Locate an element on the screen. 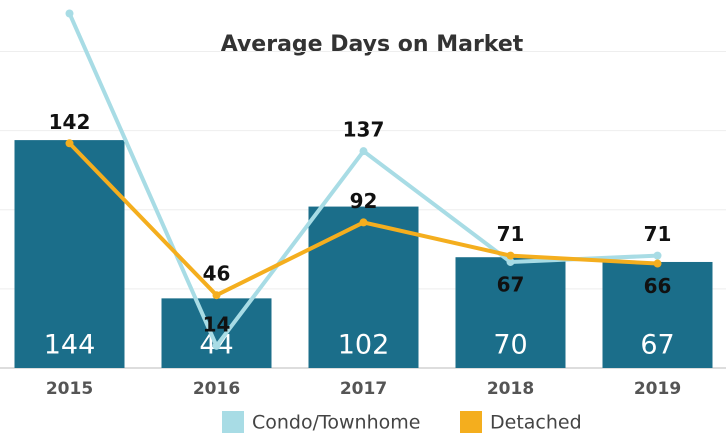 Image resolution: width=726 pixels, height=436 pixels. bar-value-label: 70 is located at coordinates (510, 345).